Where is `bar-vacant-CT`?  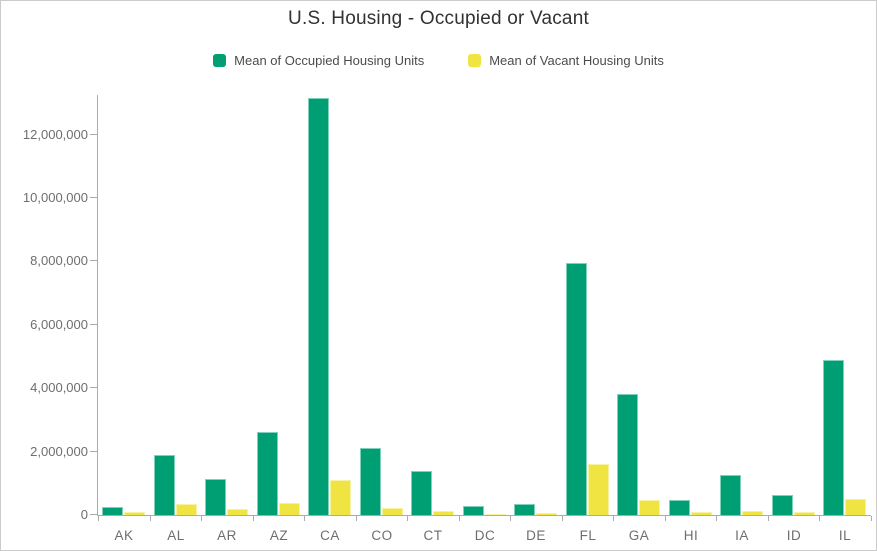 bar-vacant-CT is located at coordinates (443, 513).